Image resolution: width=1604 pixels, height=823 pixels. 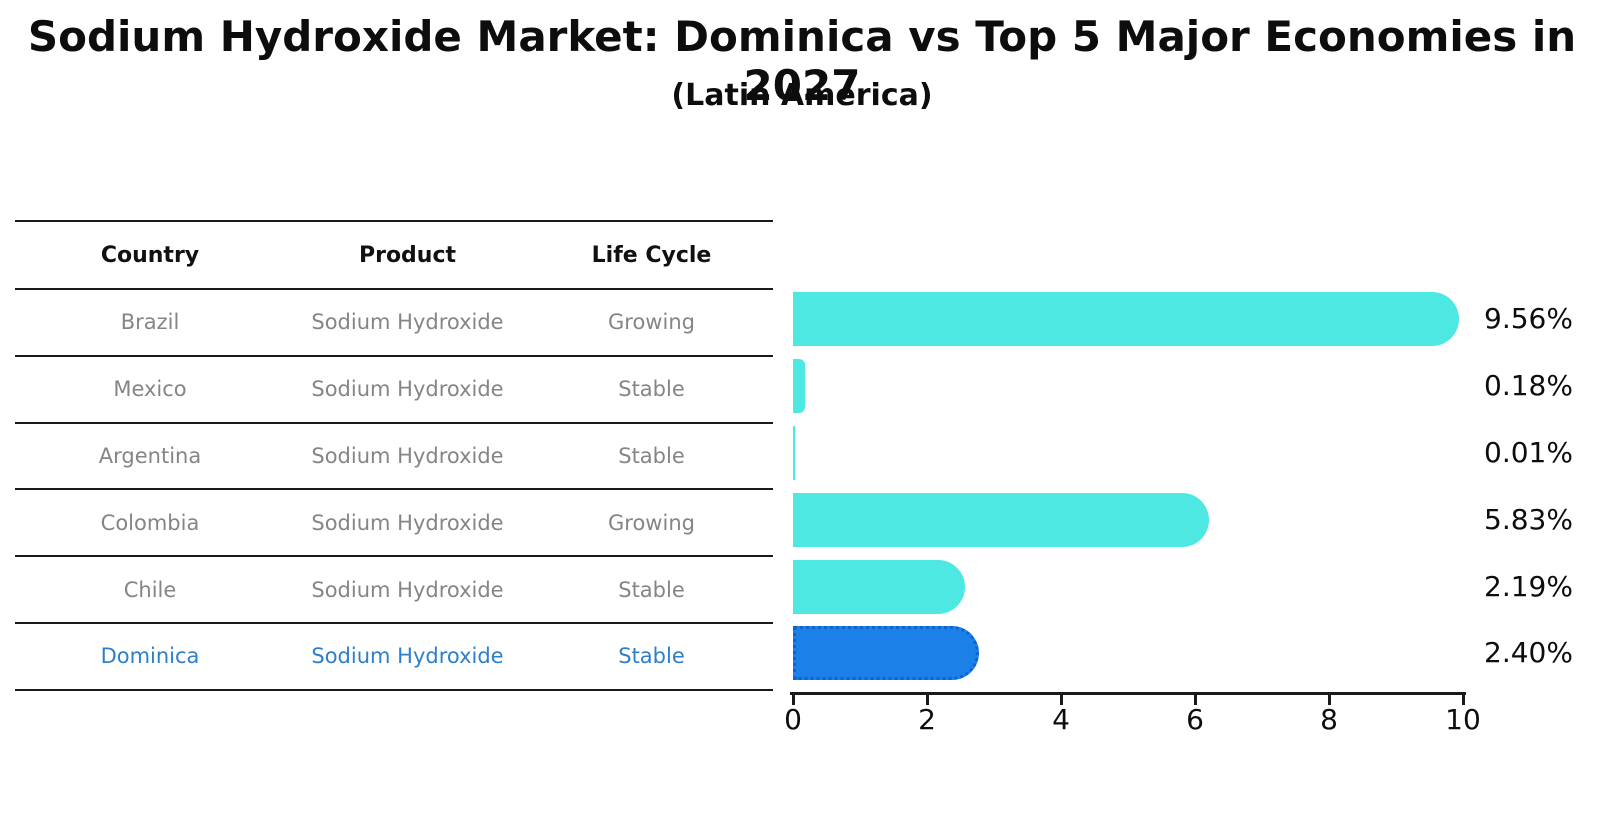 I want to click on table-row-brazil: Brazil Sodium Hydroxide Growing, so click(x=394, y=323).